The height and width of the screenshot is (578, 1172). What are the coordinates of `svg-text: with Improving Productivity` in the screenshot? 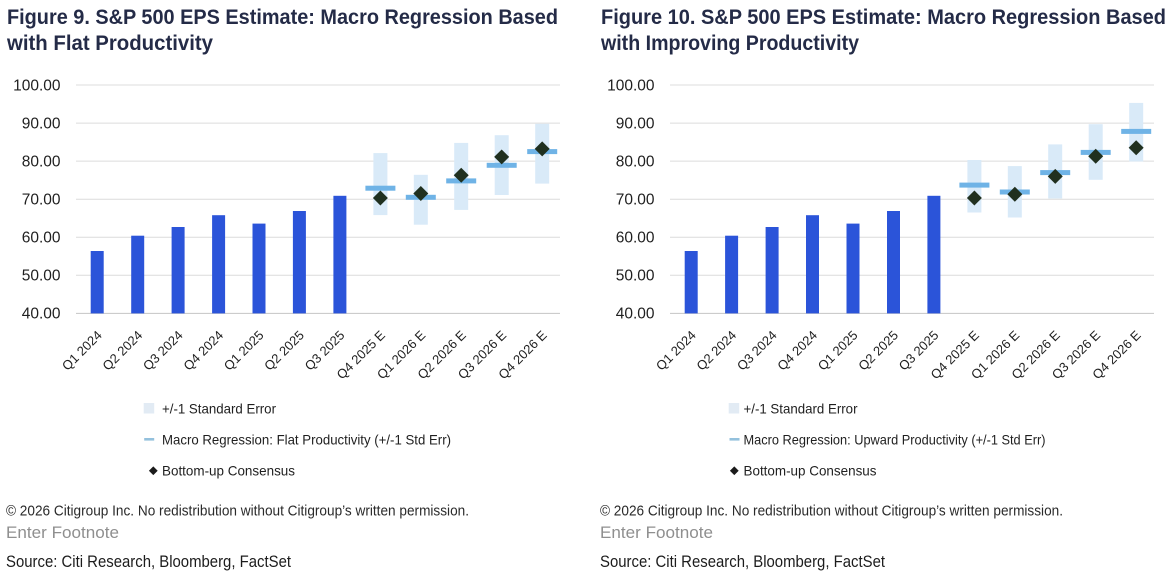 It's located at (729, 43).